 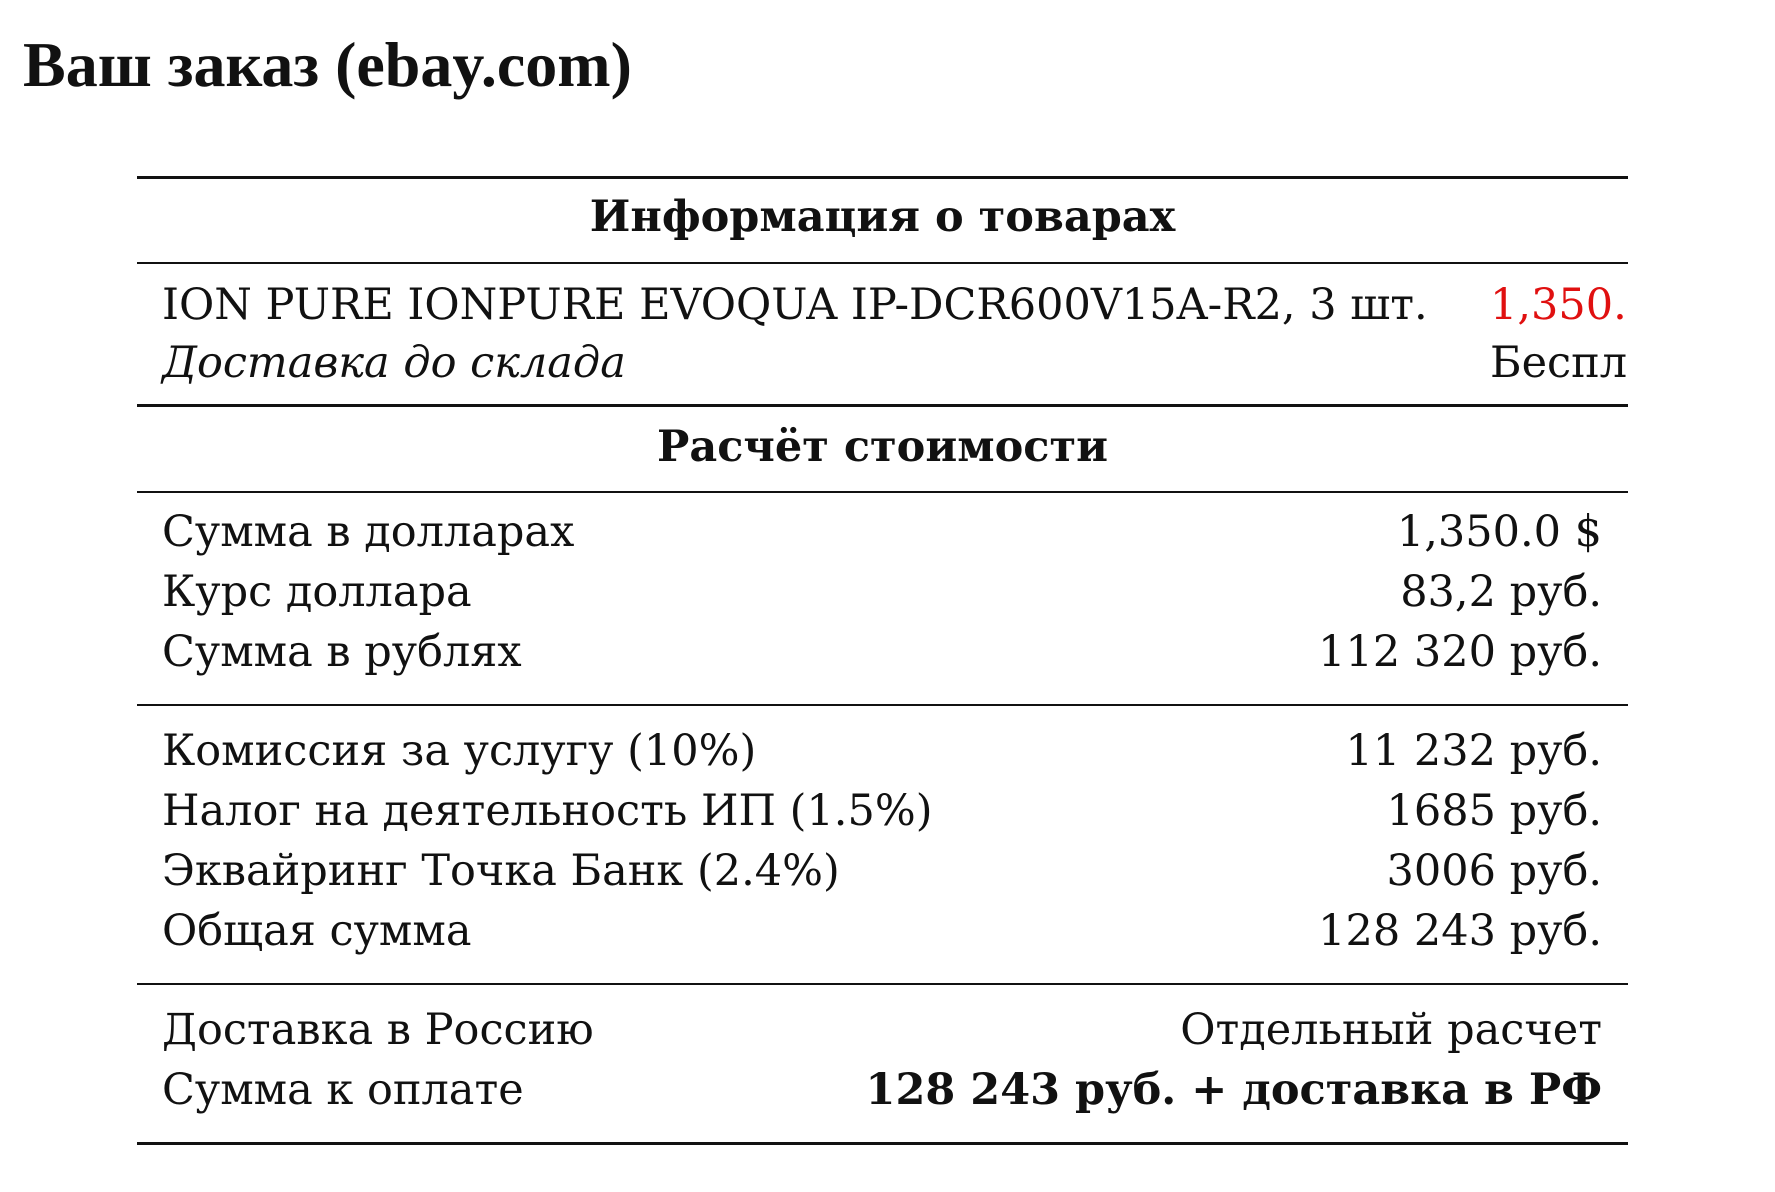 What do you see at coordinates (327, 64) in the screenshot?
I see `page-title: Ваш заказ (ebay.com)` at bounding box center [327, 64].